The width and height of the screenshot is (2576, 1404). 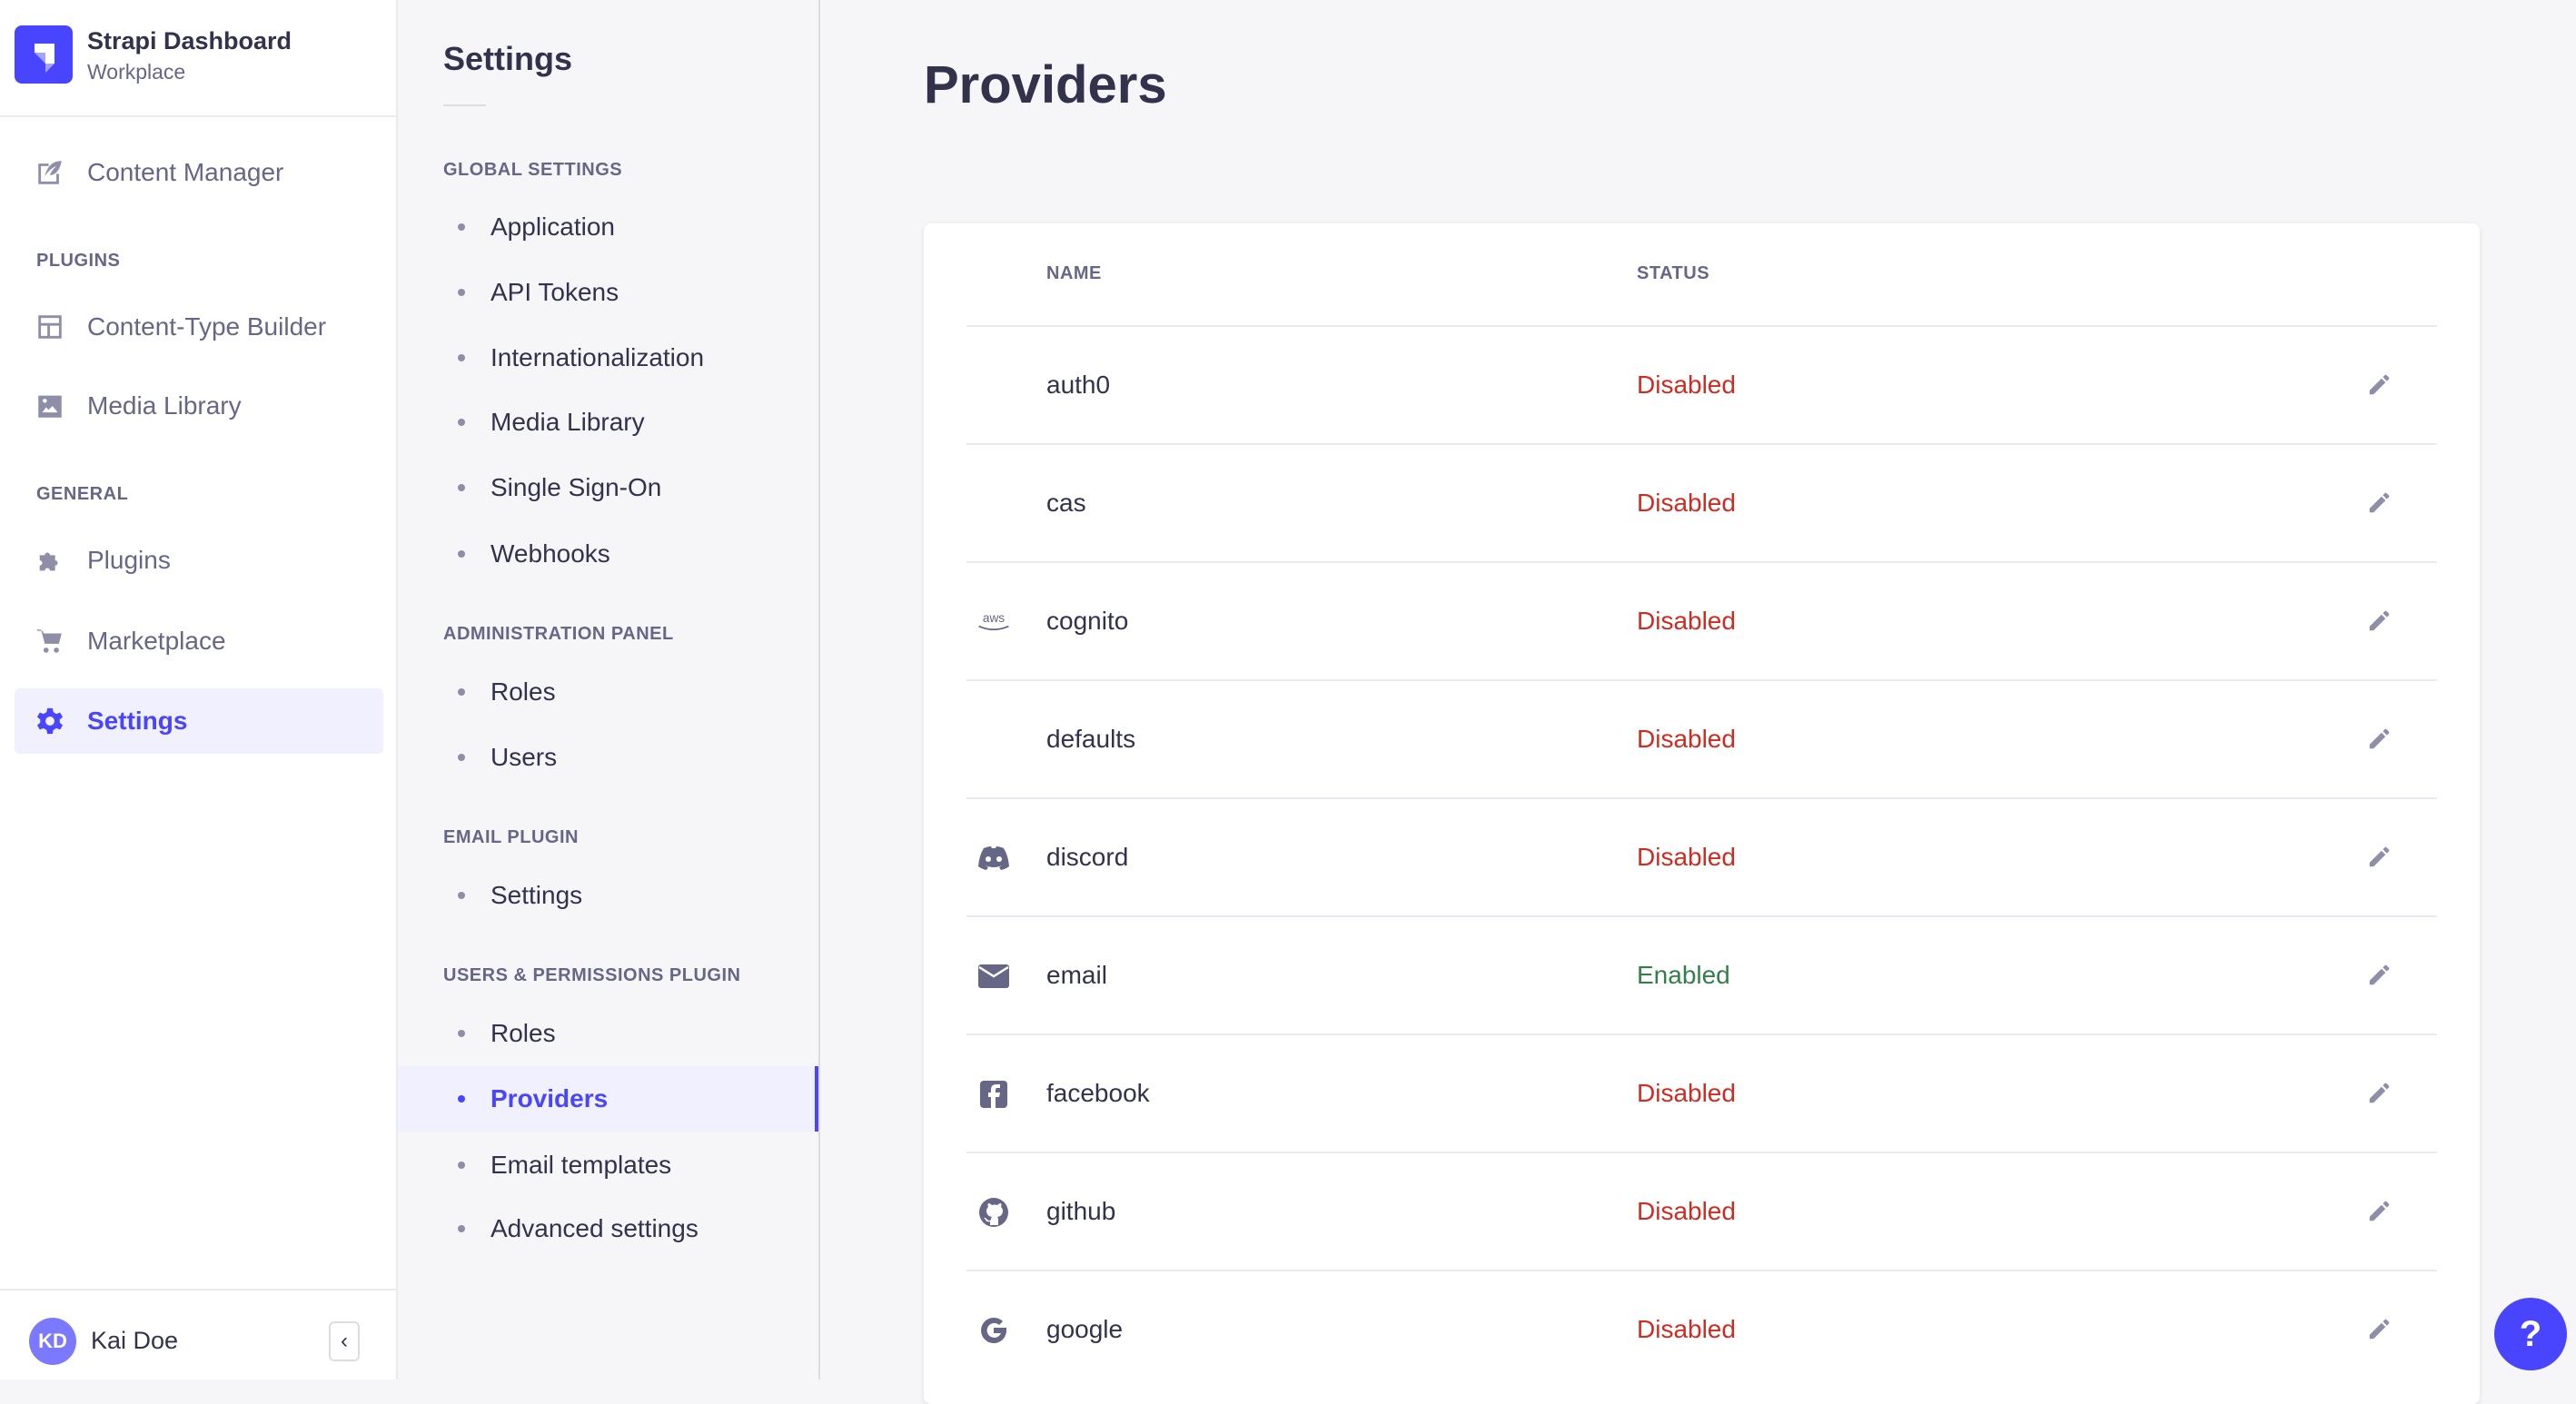 I want to click on provider-name: email, so click(x=1076, y=975).